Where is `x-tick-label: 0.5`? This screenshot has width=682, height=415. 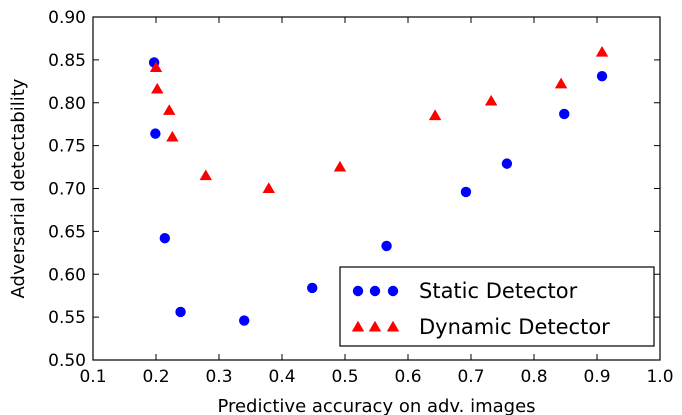
x-tick-label: 0.5 is located at coordinates (344, 377).